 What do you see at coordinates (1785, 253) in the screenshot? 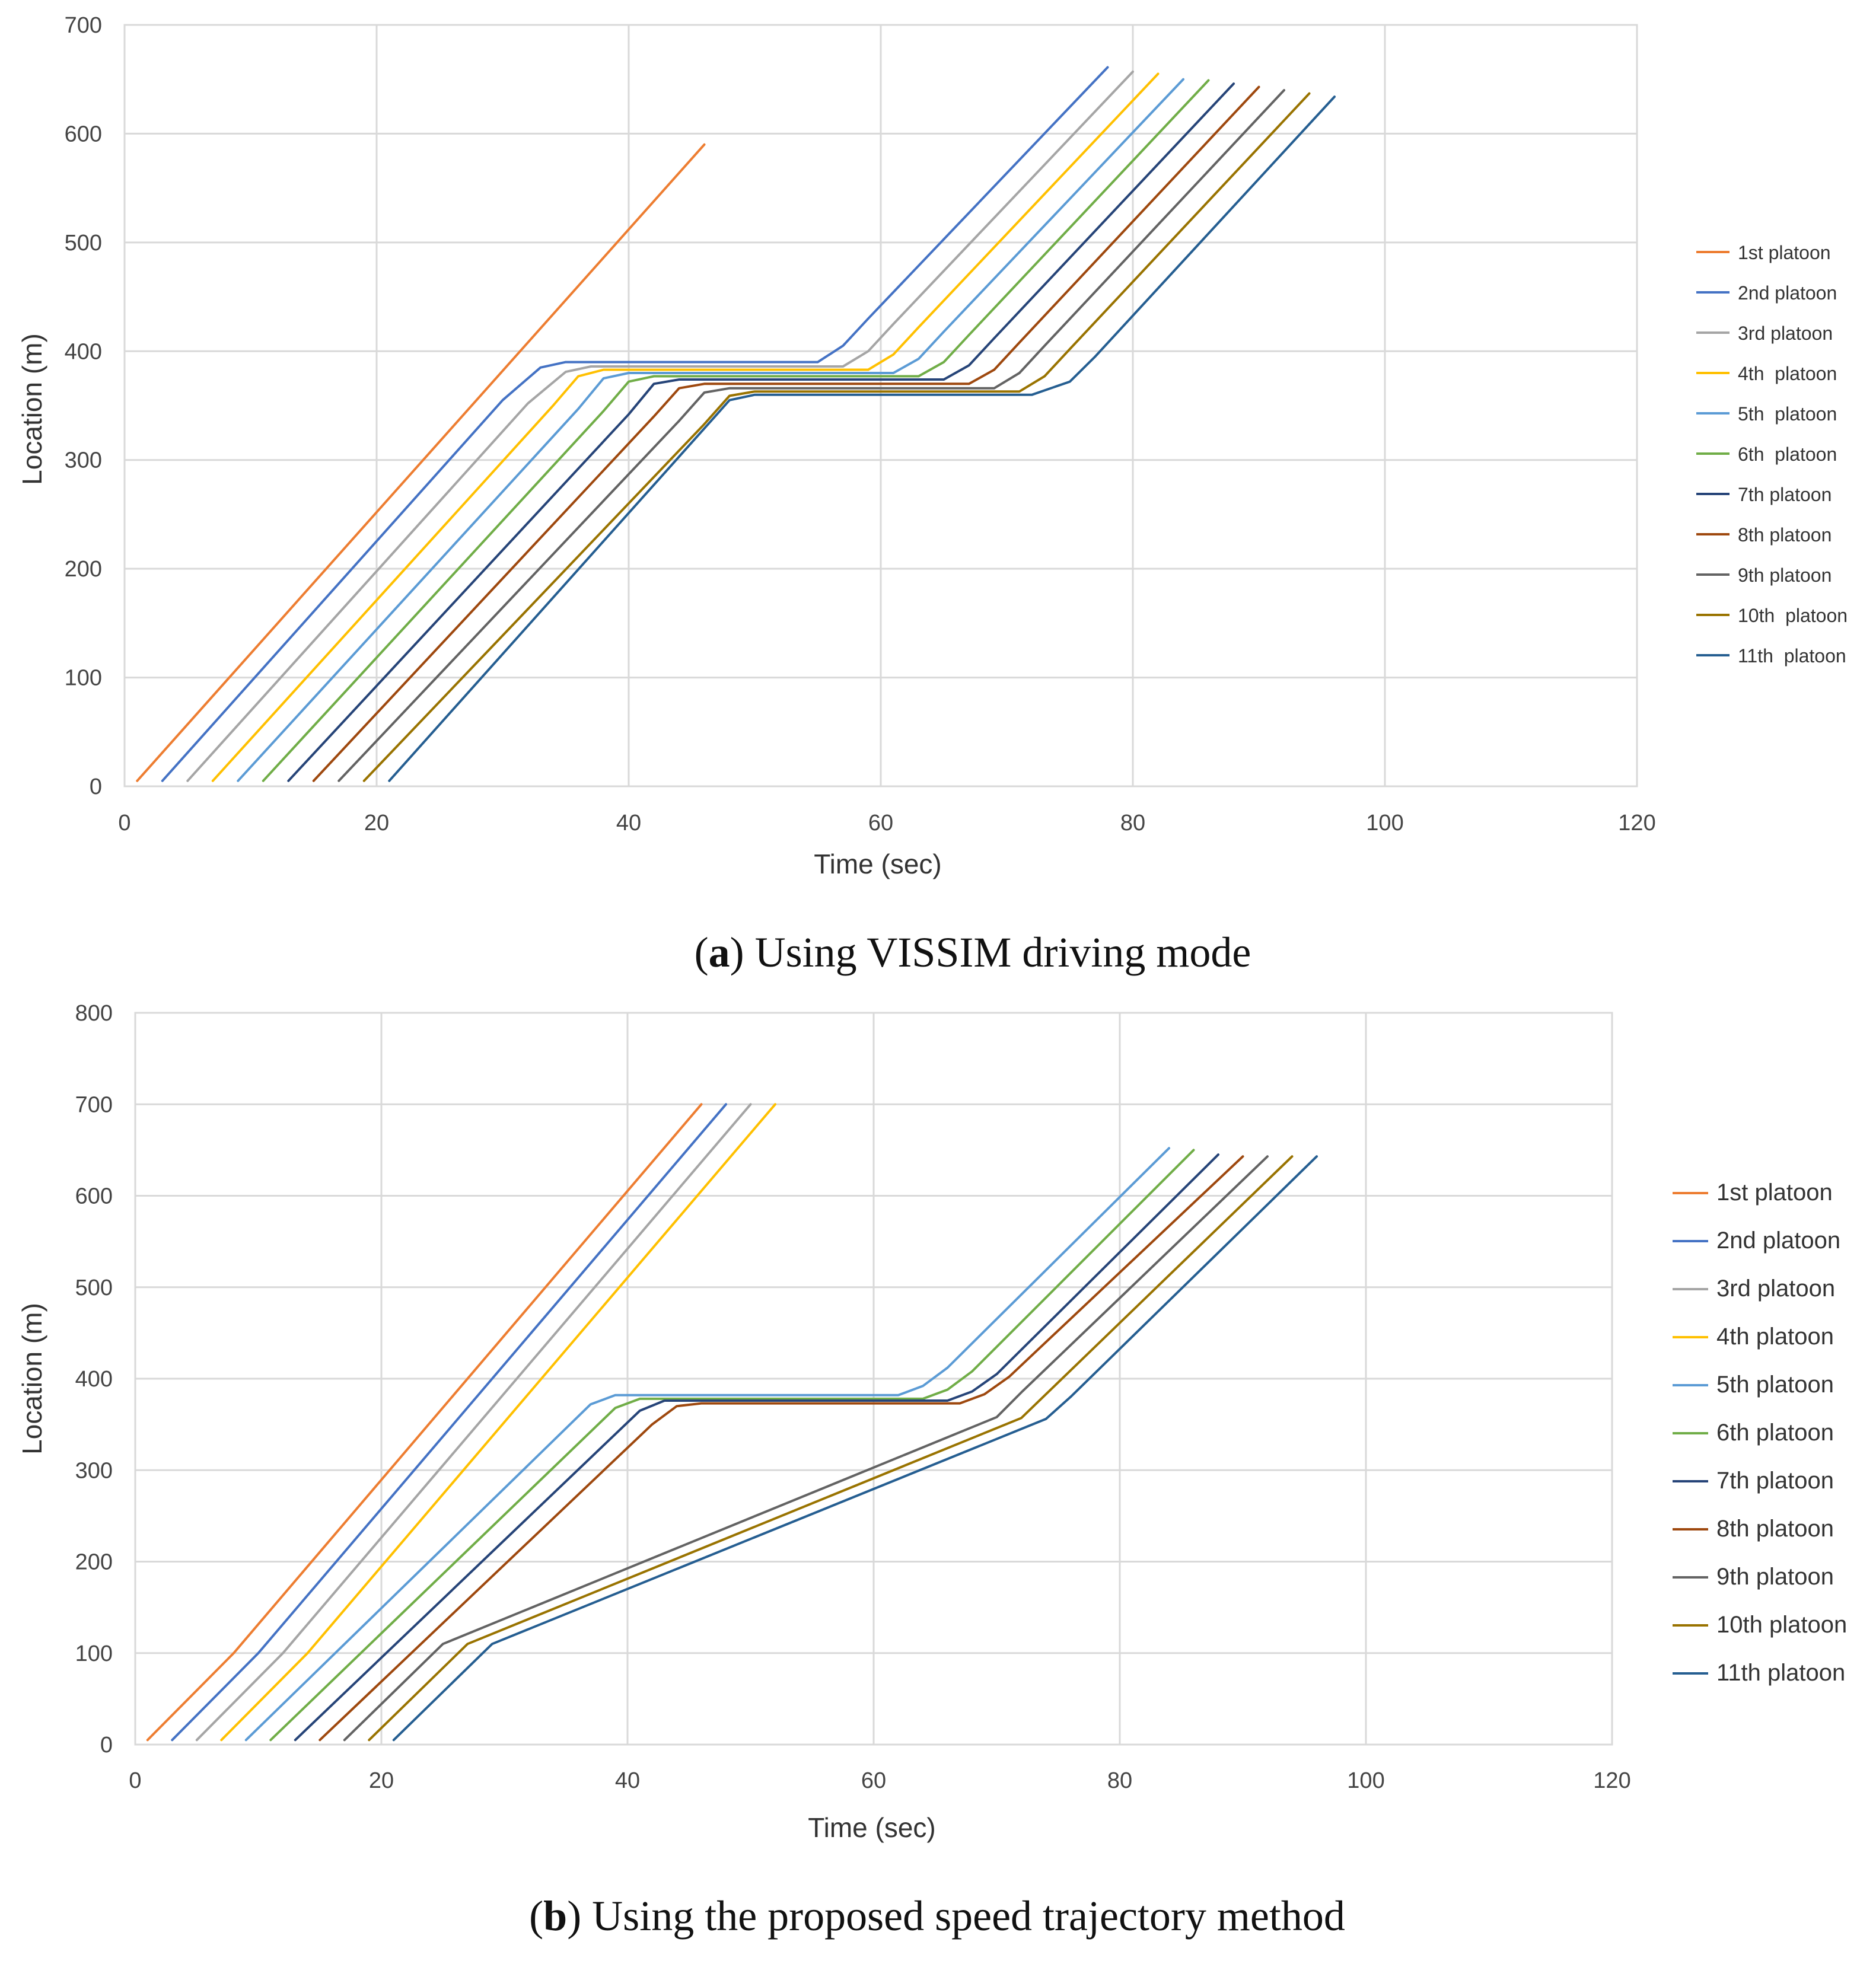
I see `chart-a-legend-label: 1st platoon` at bounding box center [1785, 253].